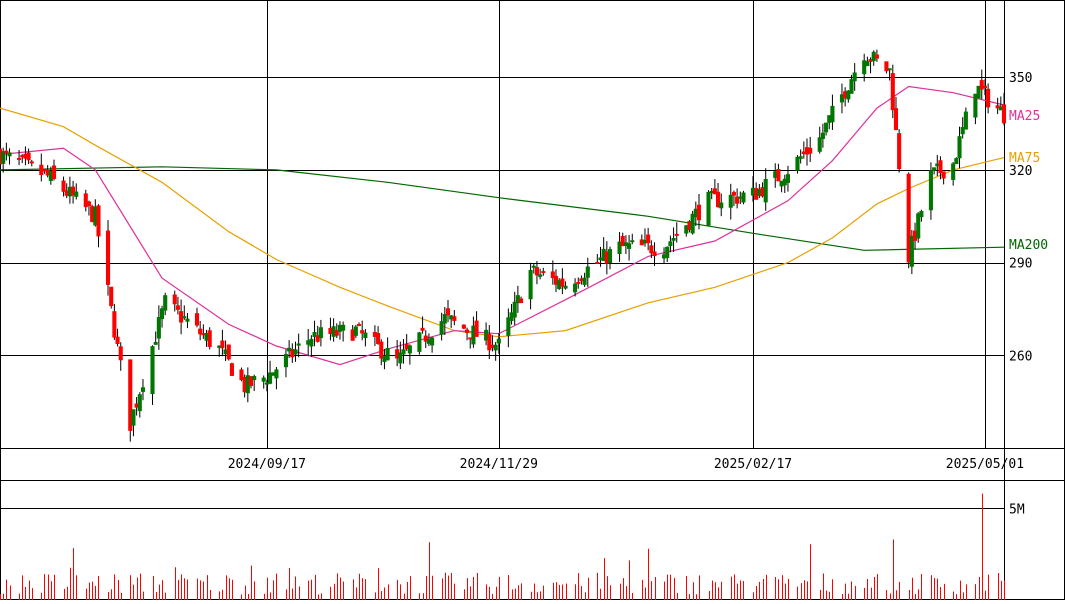  I want to click on date-tick-label: 2024/09/17, so click(267, 464).